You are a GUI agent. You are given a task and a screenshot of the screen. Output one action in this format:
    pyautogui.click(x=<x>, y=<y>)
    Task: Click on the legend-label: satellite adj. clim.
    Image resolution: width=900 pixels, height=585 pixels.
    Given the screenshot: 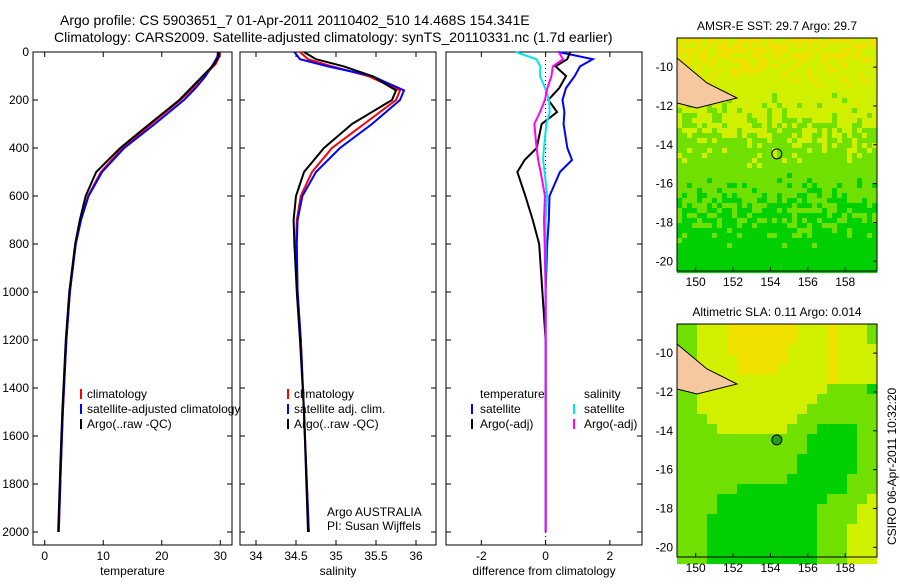 What is the action you would take?
    pyautogui.click(x=339, y=409)
    